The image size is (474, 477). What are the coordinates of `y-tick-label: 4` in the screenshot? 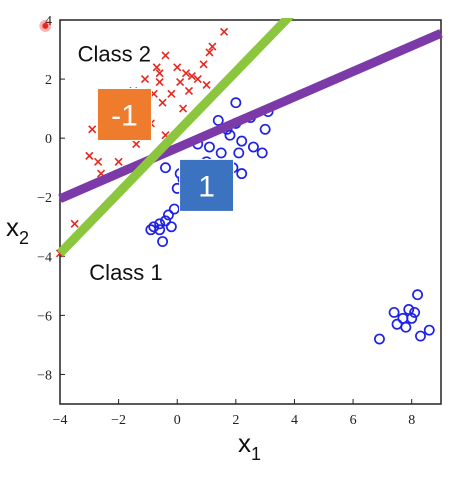 It's located at (48, 21).